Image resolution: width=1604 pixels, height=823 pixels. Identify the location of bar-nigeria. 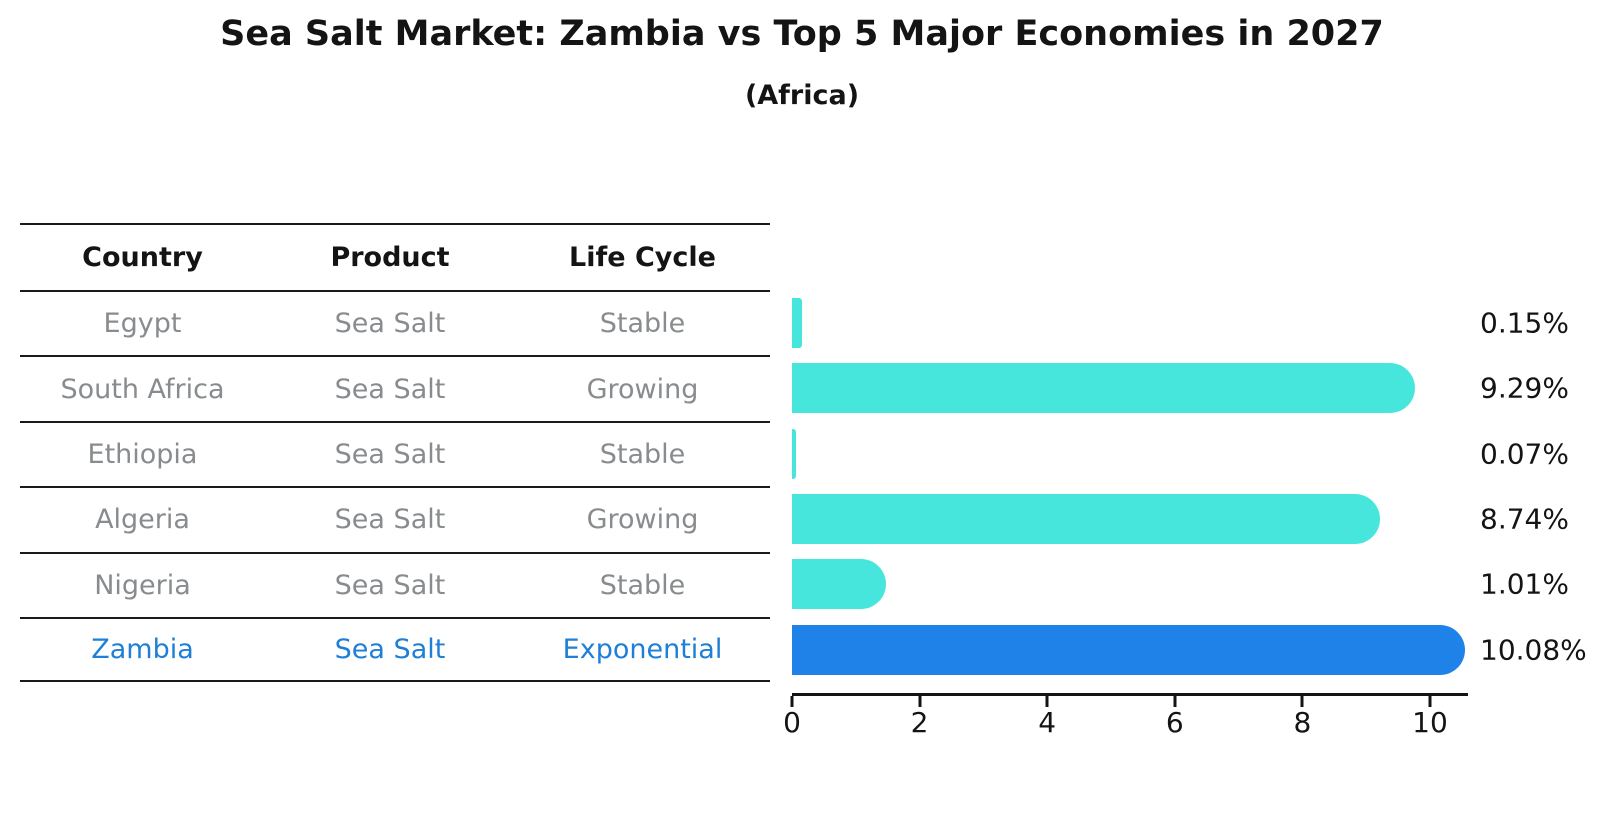
(839, 584).